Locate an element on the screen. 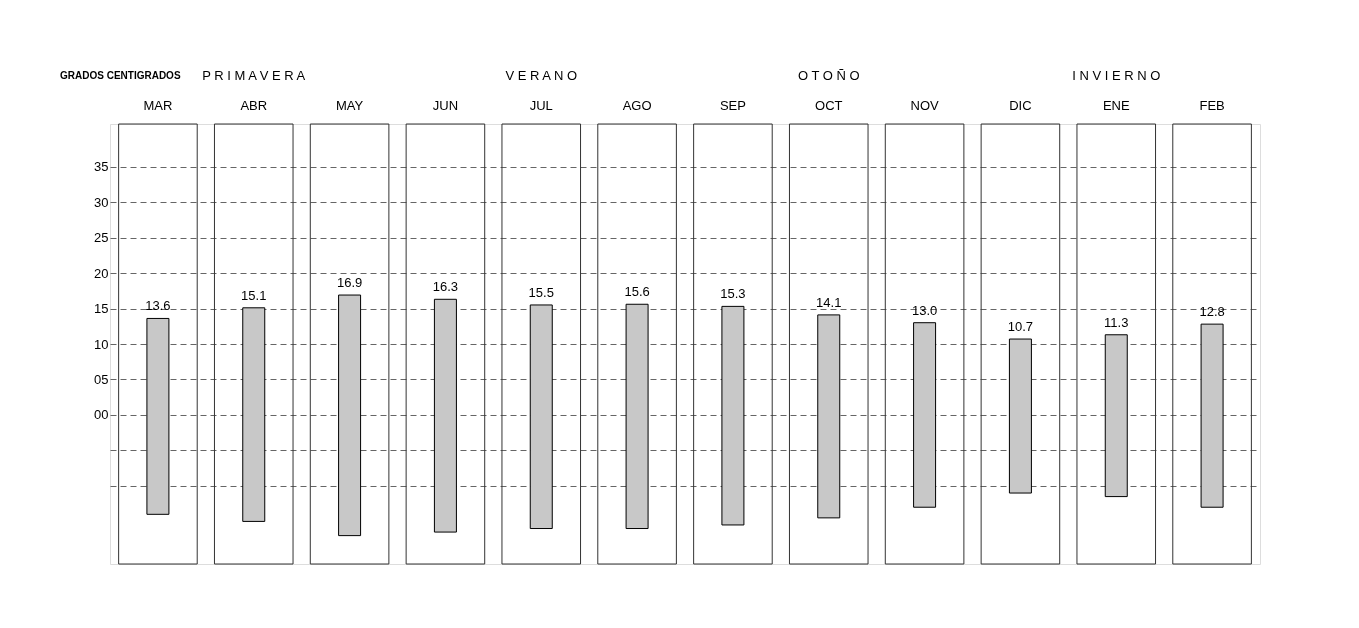 Image resolution: width=1359 pixels, height=628 pixels. data-label: 13.6 is located at coordinates (158, 306).